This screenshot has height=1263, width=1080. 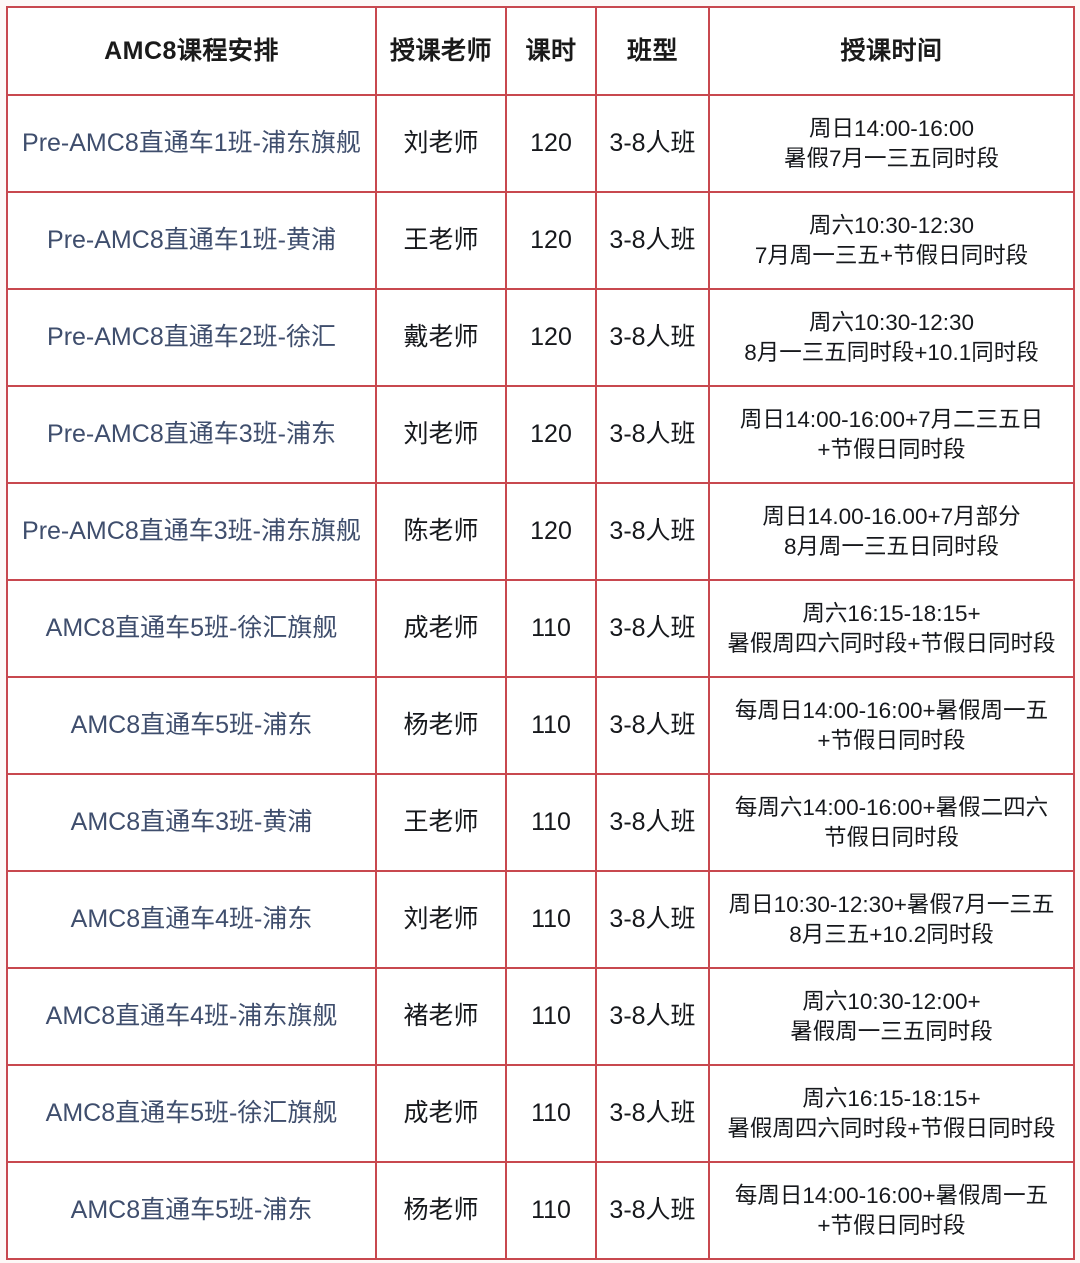 I want to click on class-time-line: 8月一三五同时段+10.1同时段, so click(x=891, y=352).